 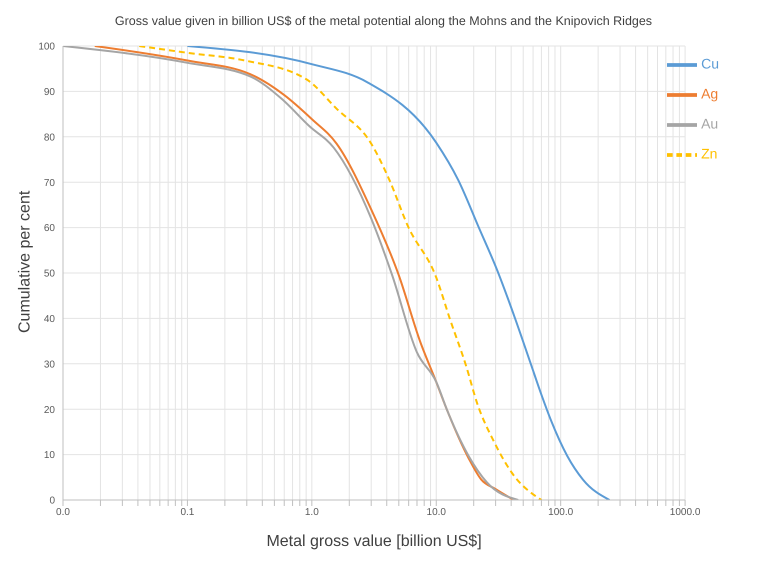 I want to click on legend-label: Cu, so click(x=710, y=64).